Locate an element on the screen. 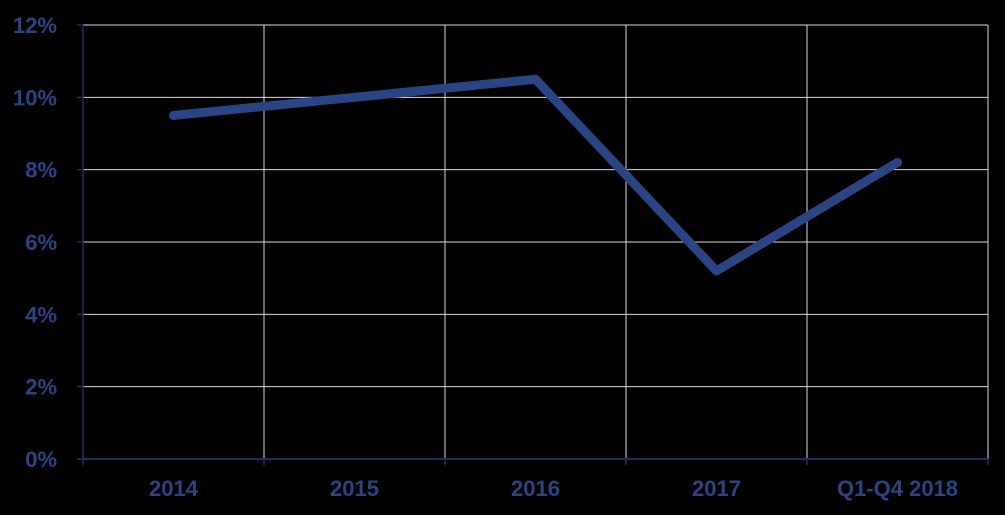 The image size is (1005, 515). y-tick-label: 4% is located at coordinates (41, 314).